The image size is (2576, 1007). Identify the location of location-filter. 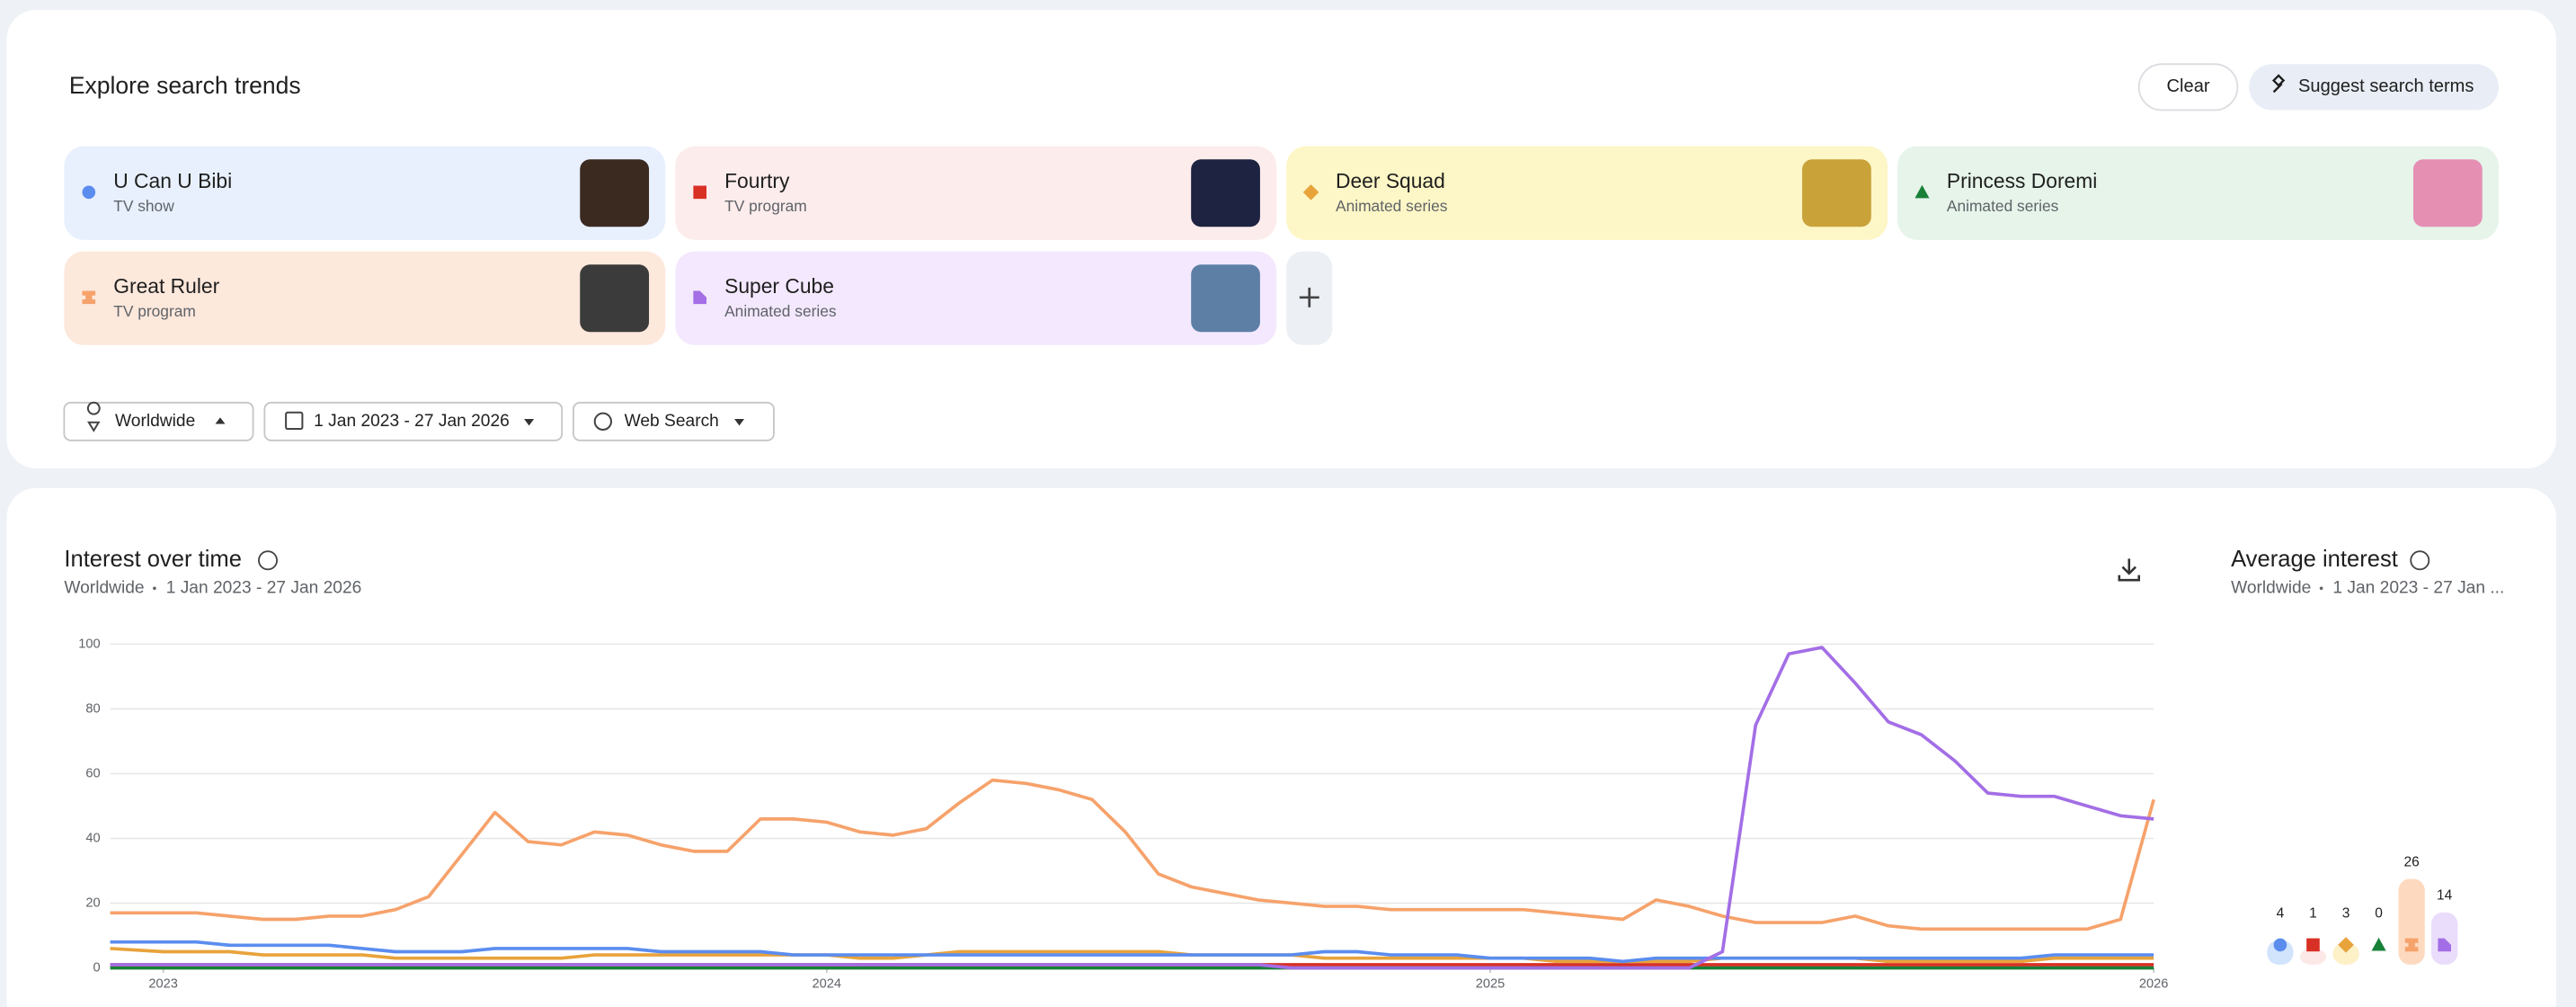
(158, 421).